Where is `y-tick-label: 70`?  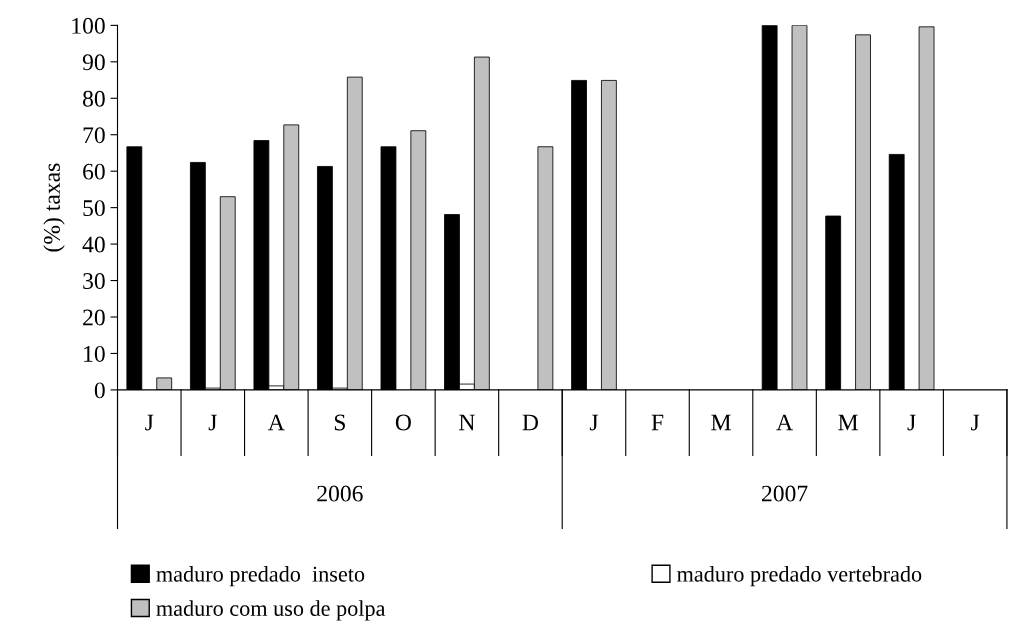
y-tick-label: 70 is located at coordinates (94, 135).